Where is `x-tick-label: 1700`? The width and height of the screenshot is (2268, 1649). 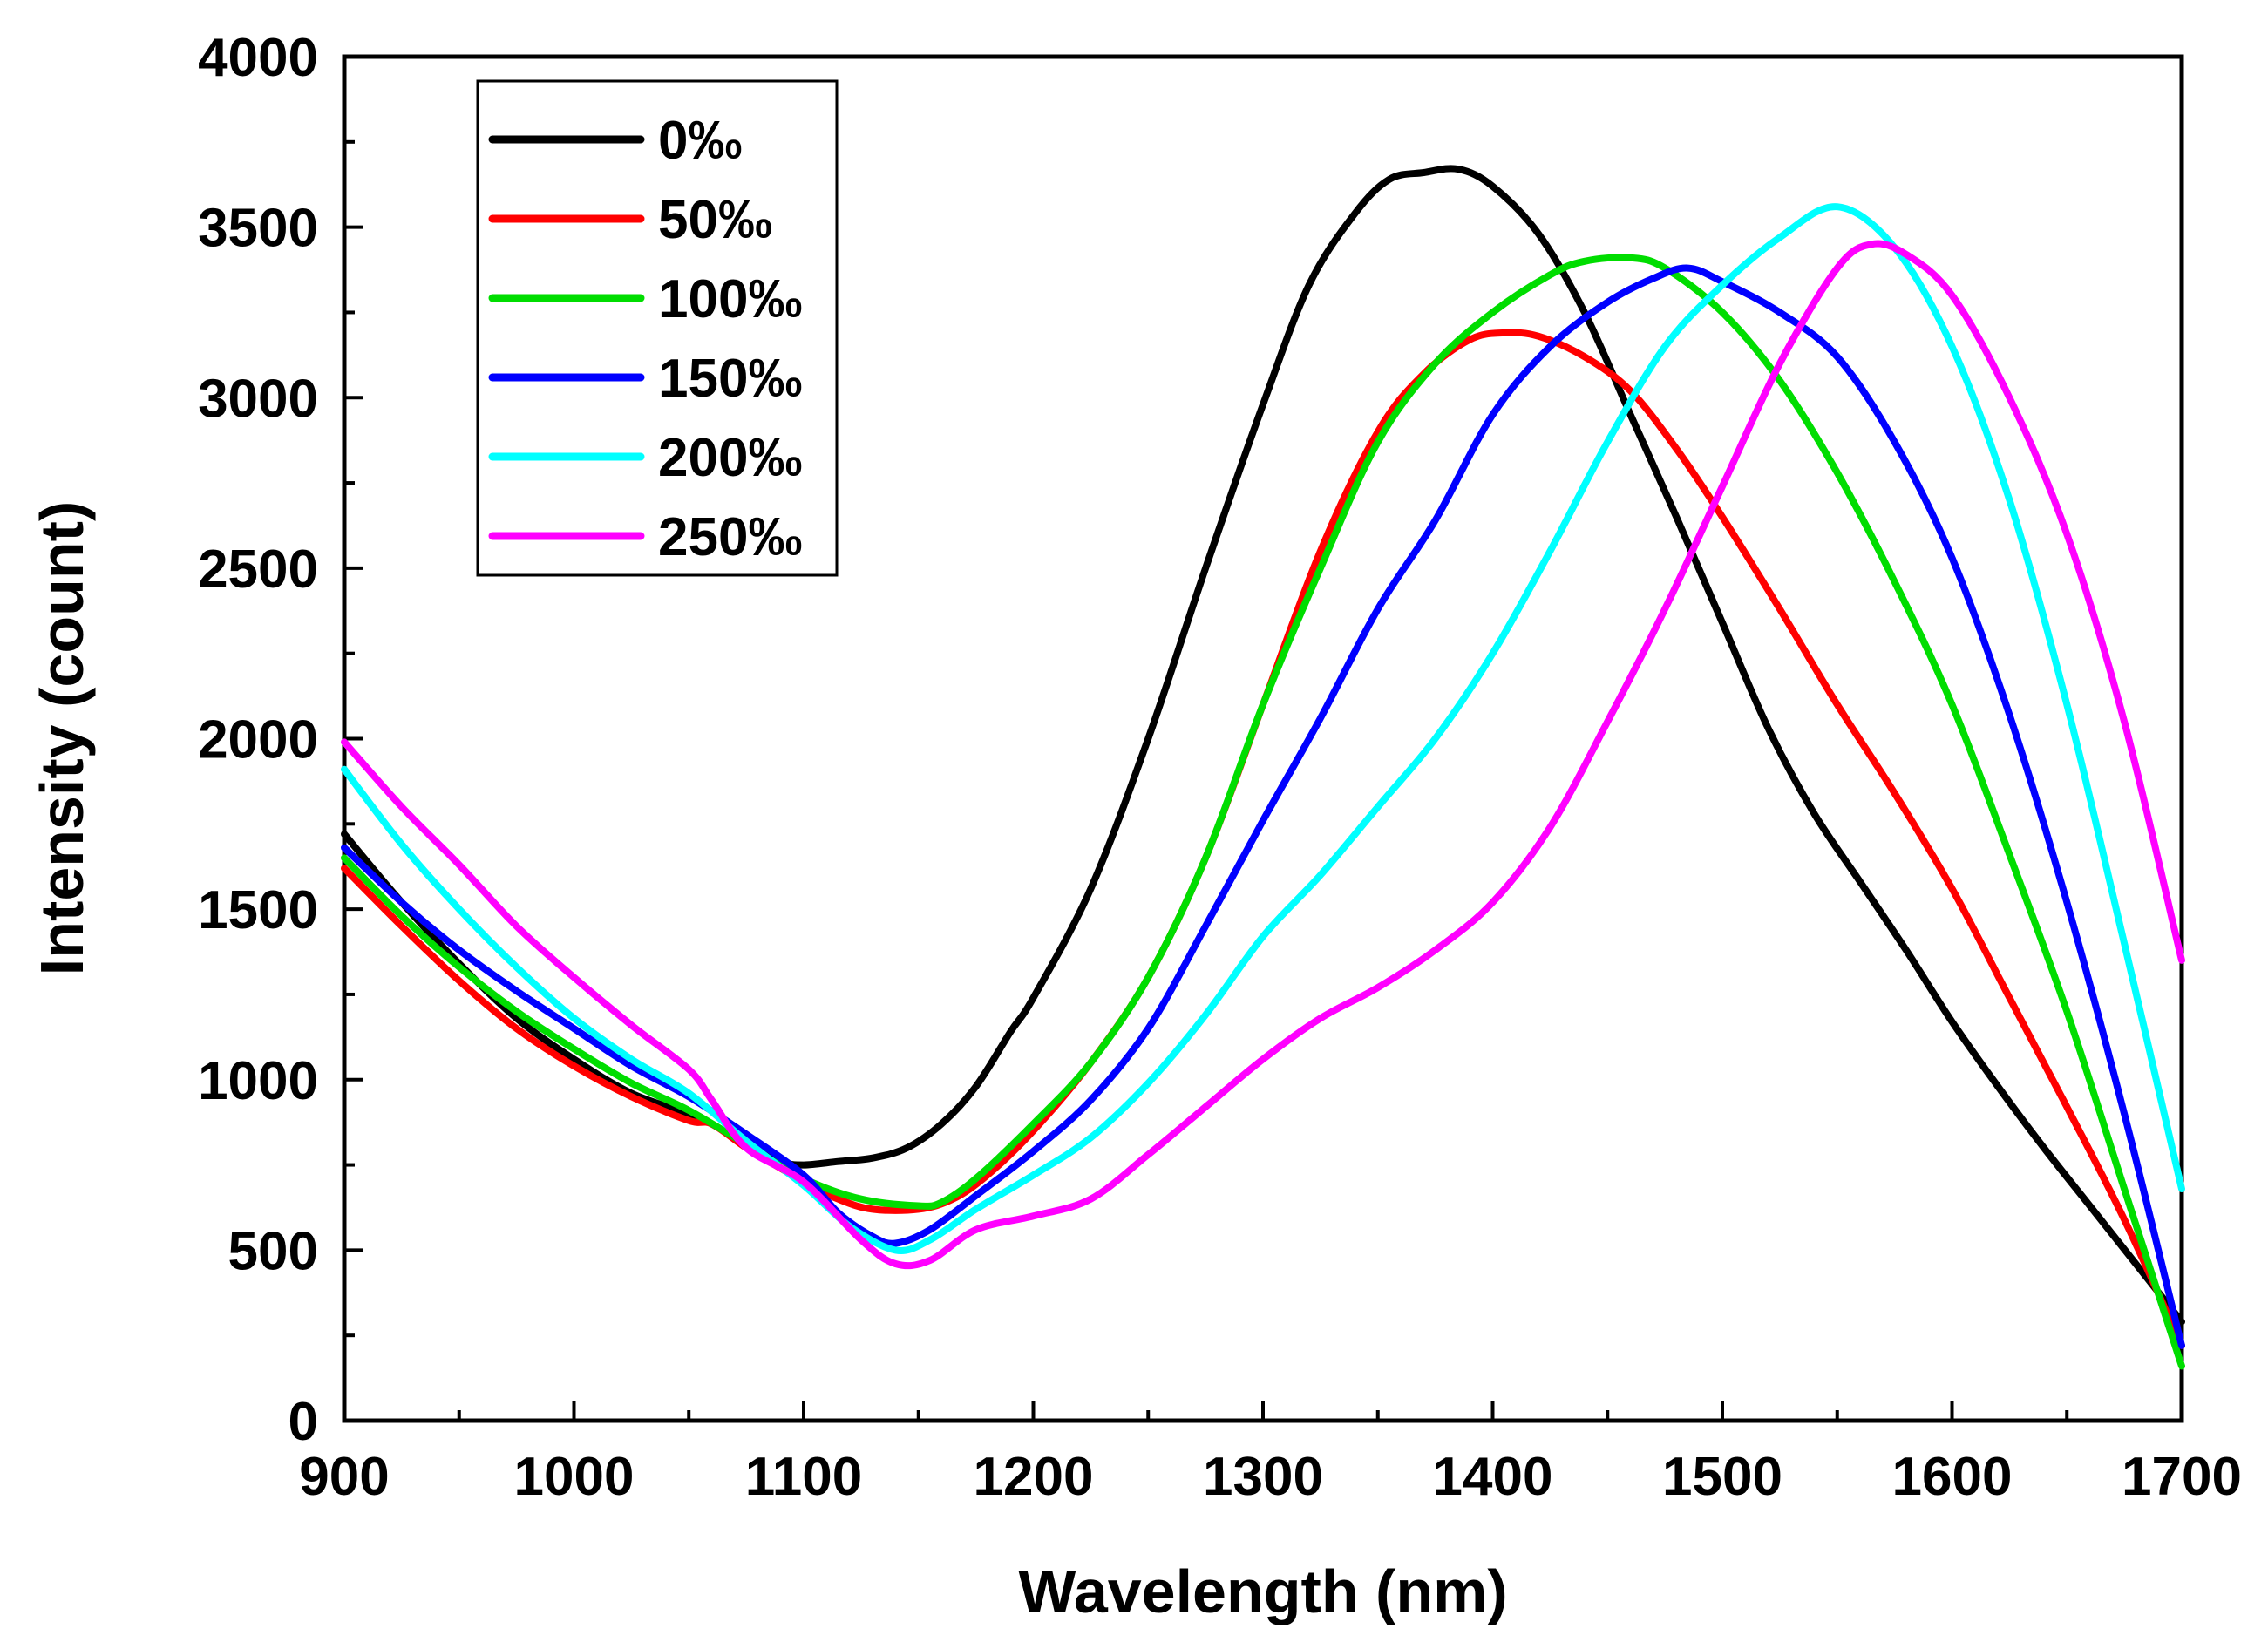
x-tick-label: 1700 is located at coordinates (2182, 1477).